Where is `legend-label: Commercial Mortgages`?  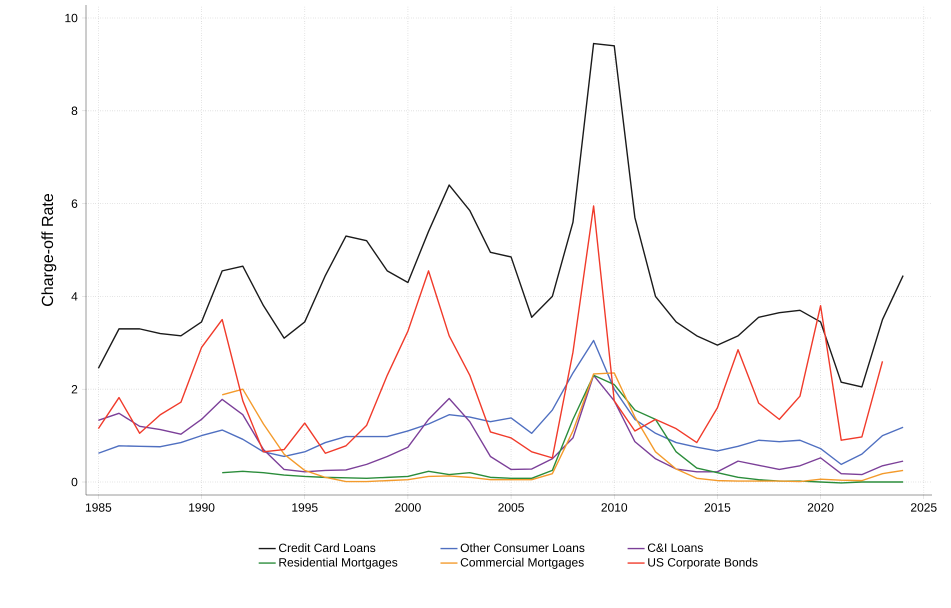 legend-label: Commercial Mortgages is located at coordinates (522, 563).